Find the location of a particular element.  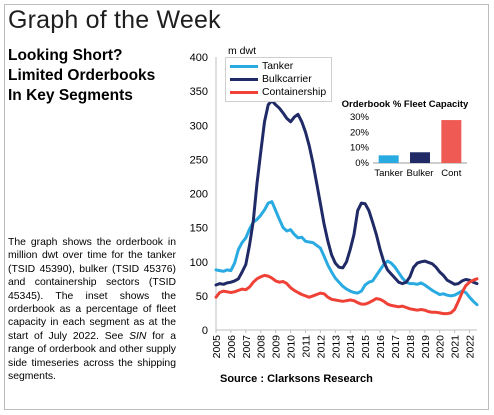

series-line-tanker is located at coordinates (346, 253).